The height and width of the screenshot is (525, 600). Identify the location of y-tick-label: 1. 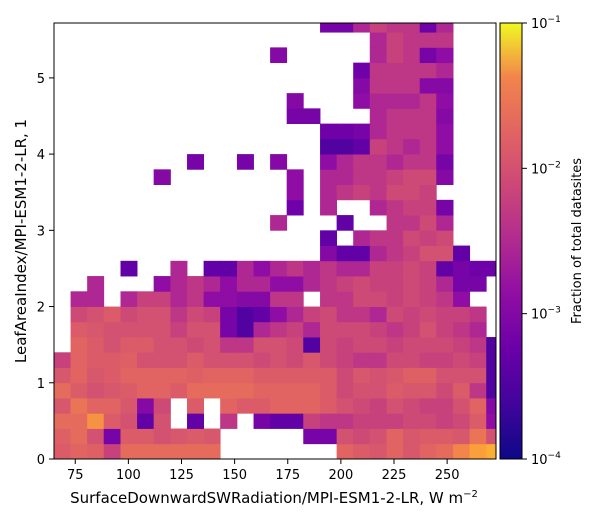
(41, 384).